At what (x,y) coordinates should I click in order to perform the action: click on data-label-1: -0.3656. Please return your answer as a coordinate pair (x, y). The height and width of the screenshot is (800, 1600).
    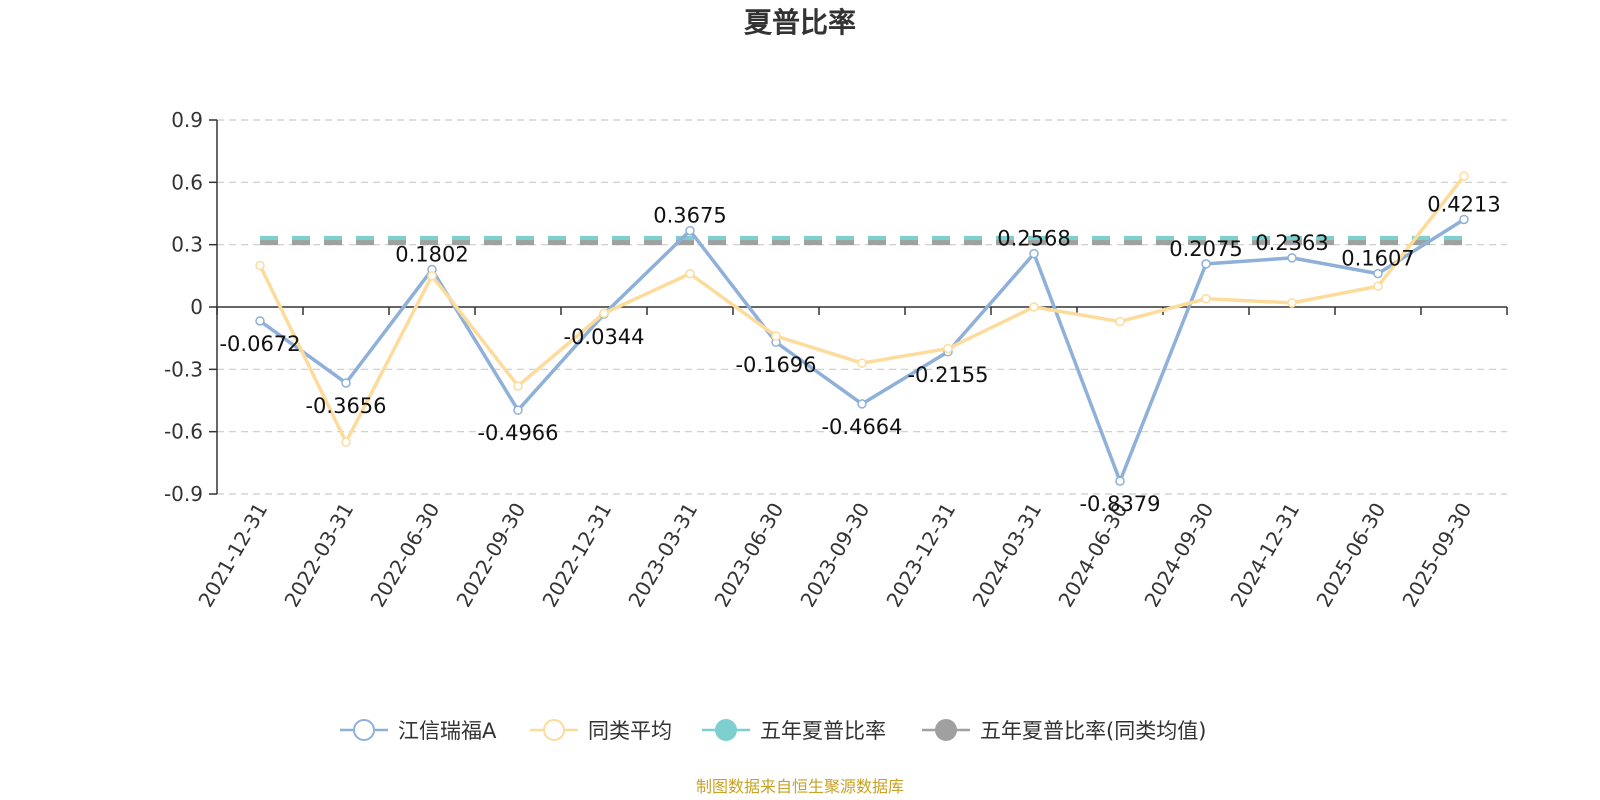
    Looking at the image, I should click on (345, 406).